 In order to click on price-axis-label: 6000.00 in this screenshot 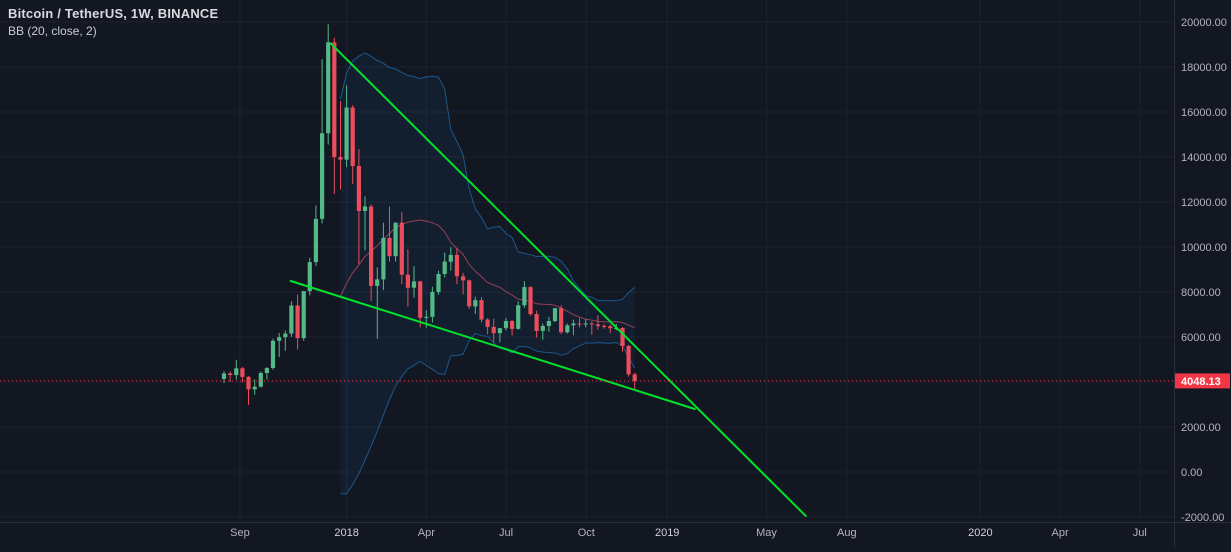, I will do `click(1201, 338)`.